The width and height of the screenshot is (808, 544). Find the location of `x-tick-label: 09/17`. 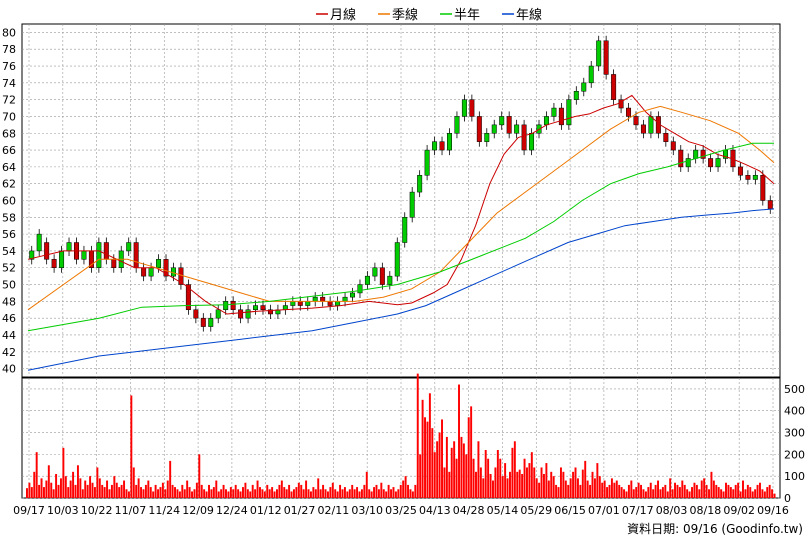

x-tick-label: 09/17 is located at coordinates (29, 510).